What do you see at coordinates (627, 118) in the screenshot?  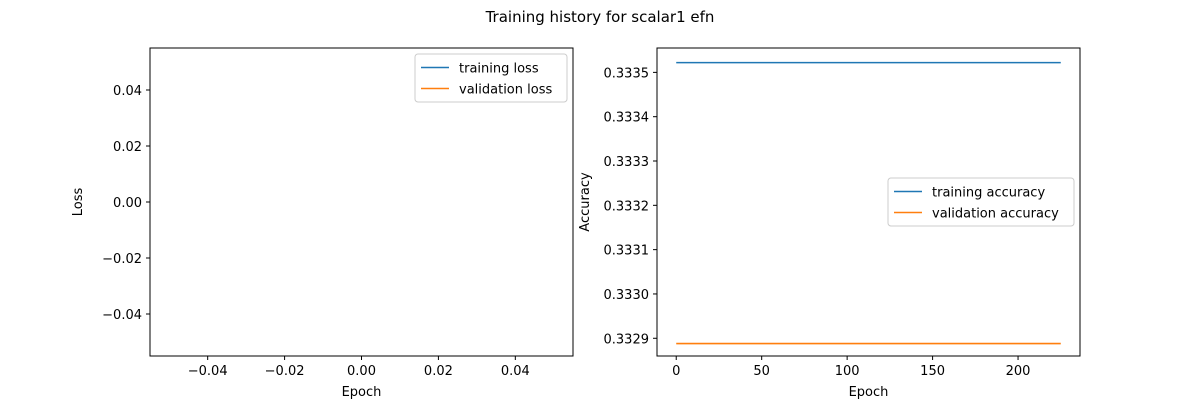 I see `y-tick-label: 0.3334` at bounding box center [627, 118].